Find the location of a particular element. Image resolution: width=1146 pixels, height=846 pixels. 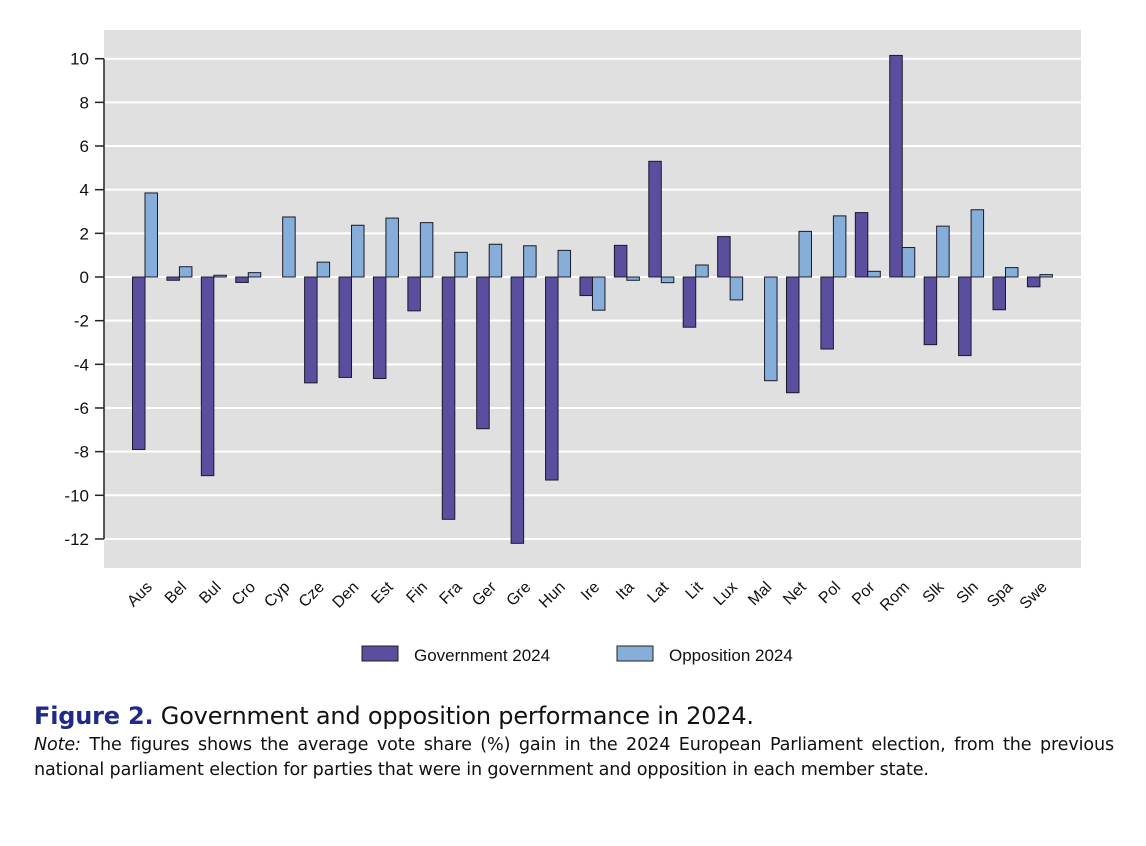

bar-government-den is located at coordinates (345, 327).